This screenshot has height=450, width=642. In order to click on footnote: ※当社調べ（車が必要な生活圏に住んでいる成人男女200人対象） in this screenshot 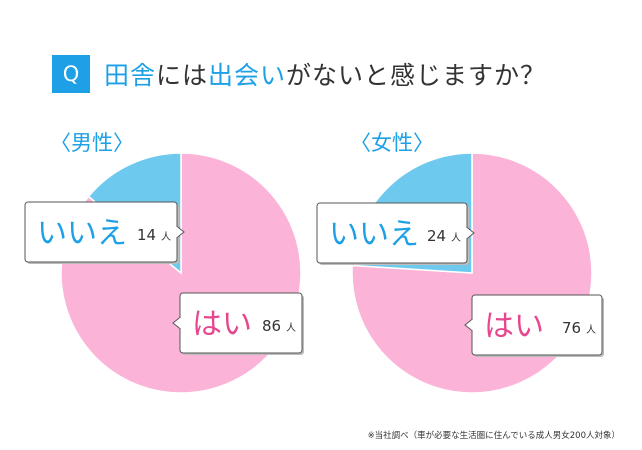, I will do `click(493, 436)`.